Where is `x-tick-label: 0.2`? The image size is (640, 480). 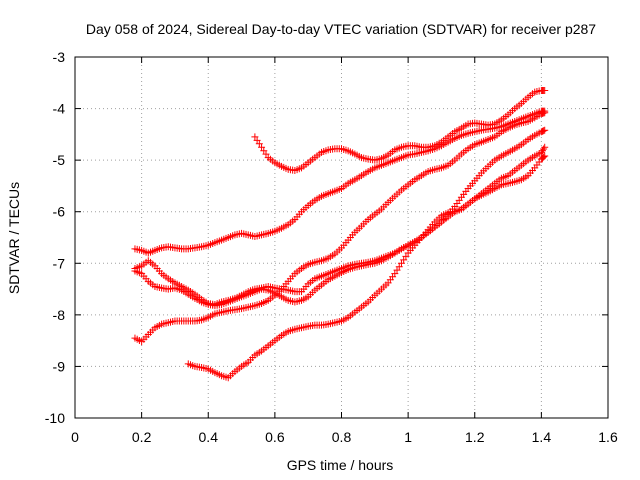 x-tick-label: 0.2 is located at coordinates (142, 437).